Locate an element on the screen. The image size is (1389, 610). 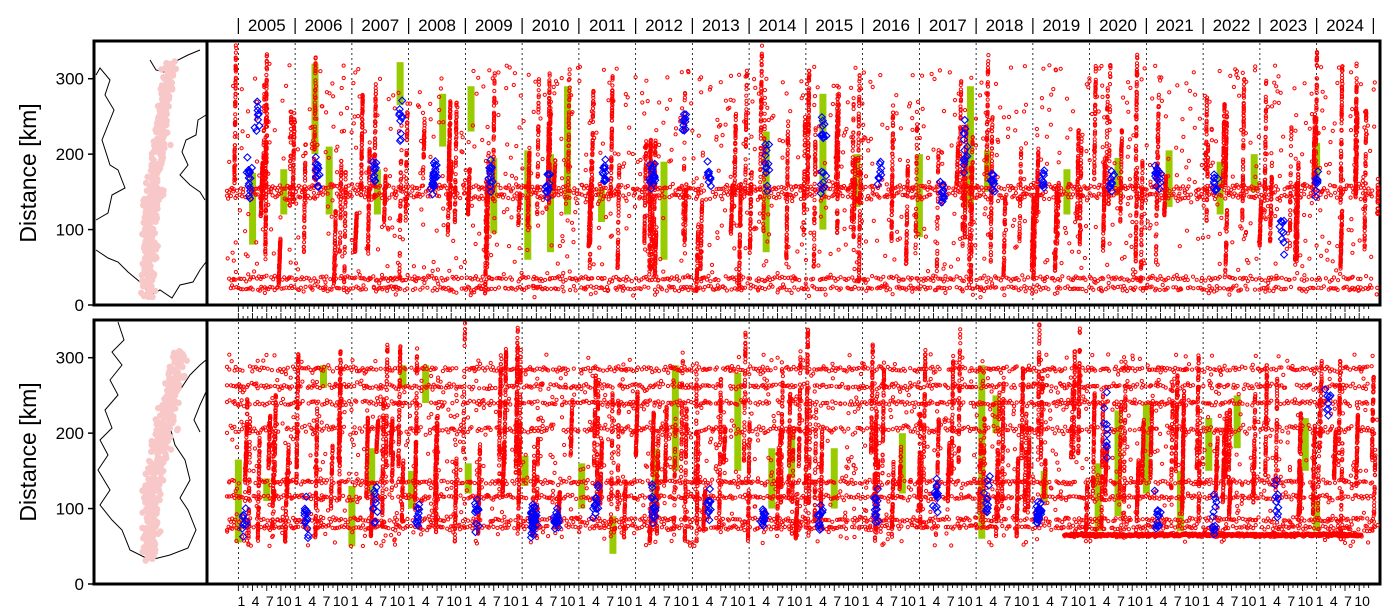
year-label: 2021 is located at coordinates (1175, 25).